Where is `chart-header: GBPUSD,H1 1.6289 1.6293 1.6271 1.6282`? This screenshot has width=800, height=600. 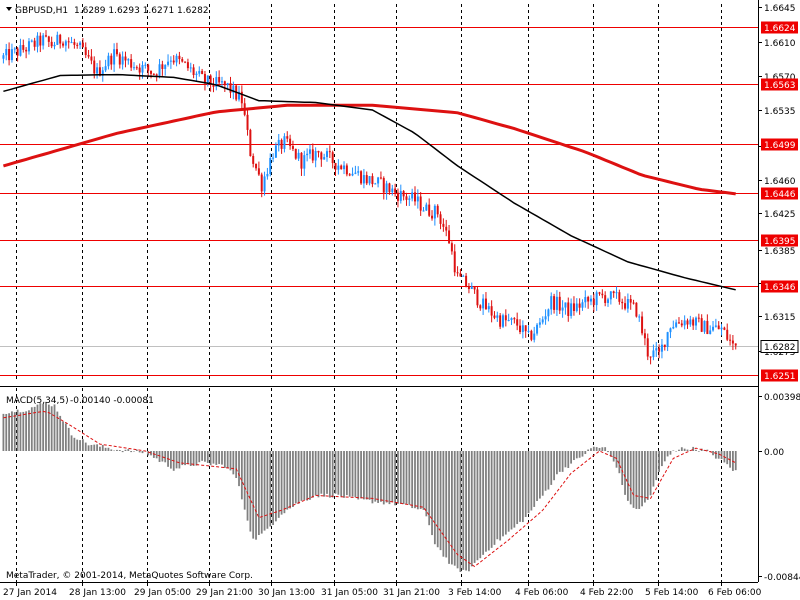 chart-header: GBPUSD,H1 1.6289 1.6293 1.6271 1.6282 is located at coordinates (107, 11).